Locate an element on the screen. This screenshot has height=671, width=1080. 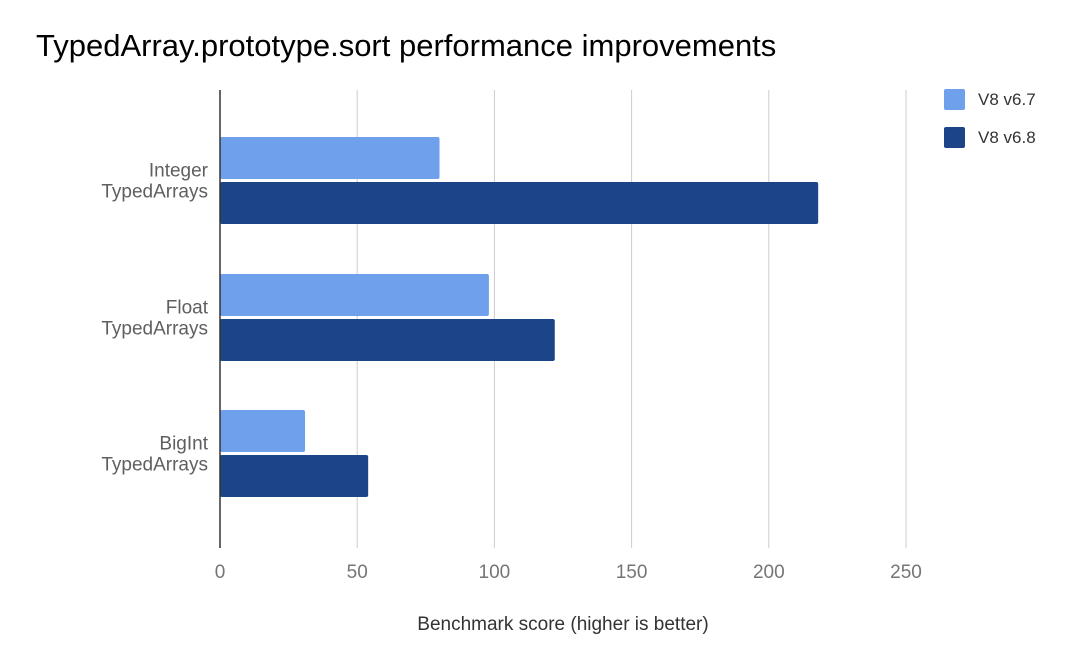
category-label: BigInt TypedArrays is located at coordinates (154, 455).